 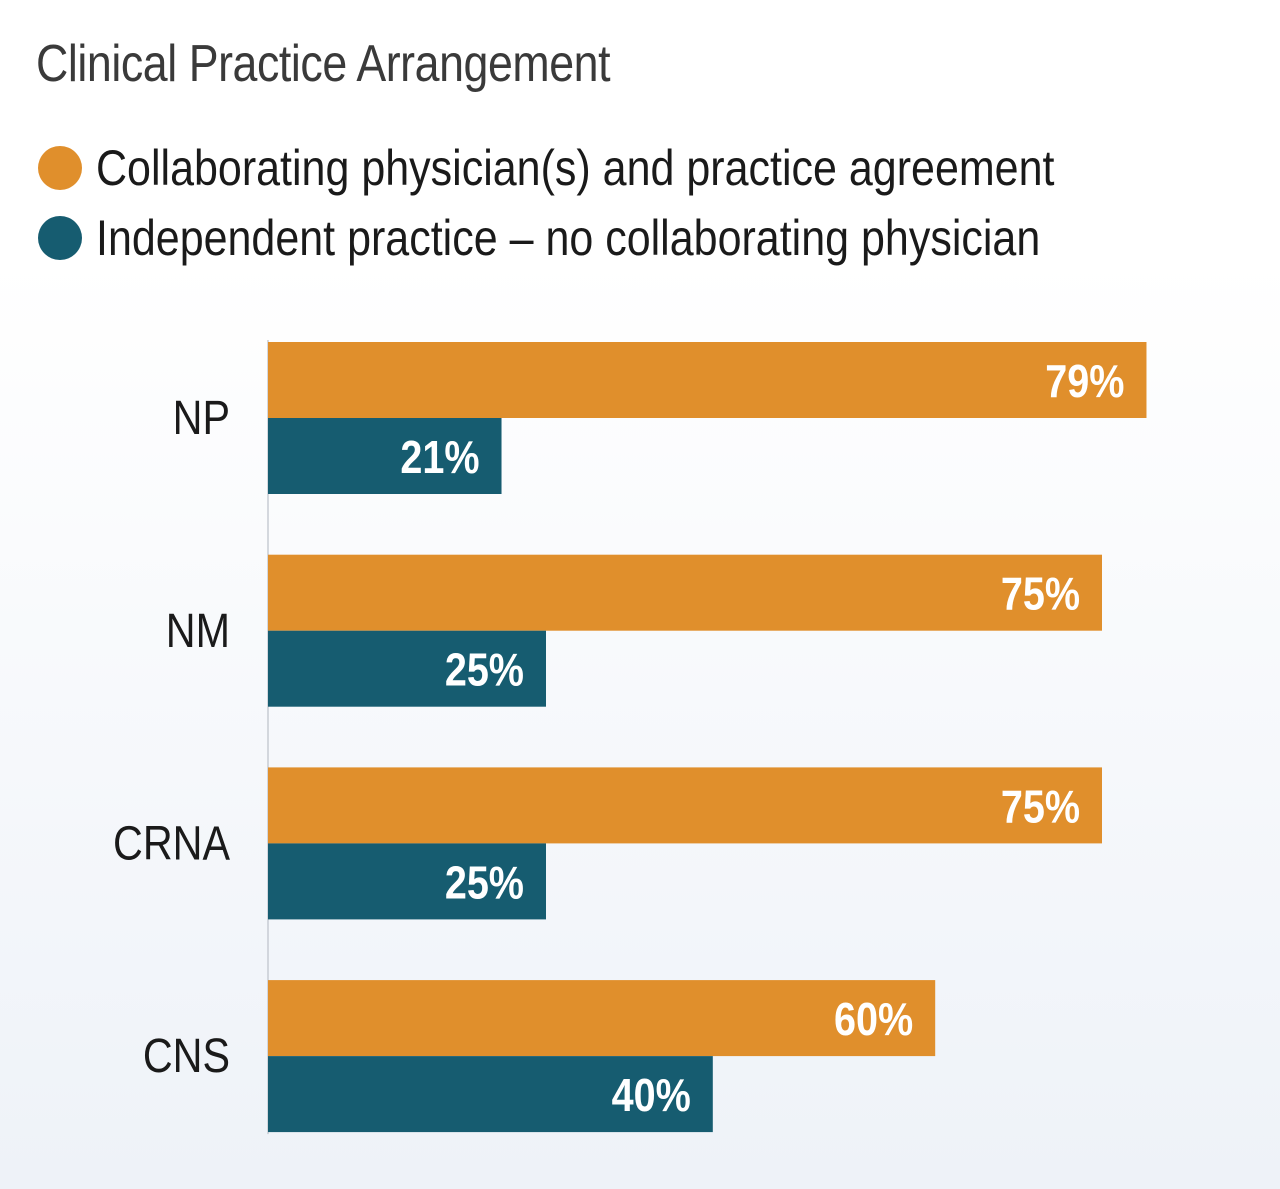 What do you see at coordinates (60, 238) in the screenshot?
I see `legend-swatch-independent` at bounding box center [60, 238].